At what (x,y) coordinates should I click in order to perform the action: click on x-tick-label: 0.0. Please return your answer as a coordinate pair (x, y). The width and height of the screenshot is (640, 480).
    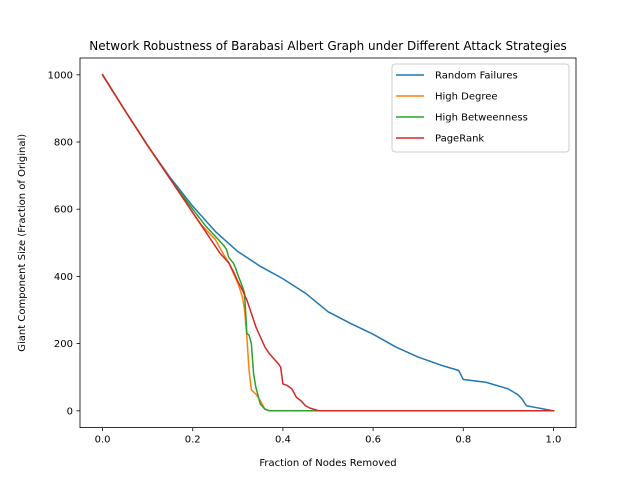
    Looking at the image, I should click on (103, 440).